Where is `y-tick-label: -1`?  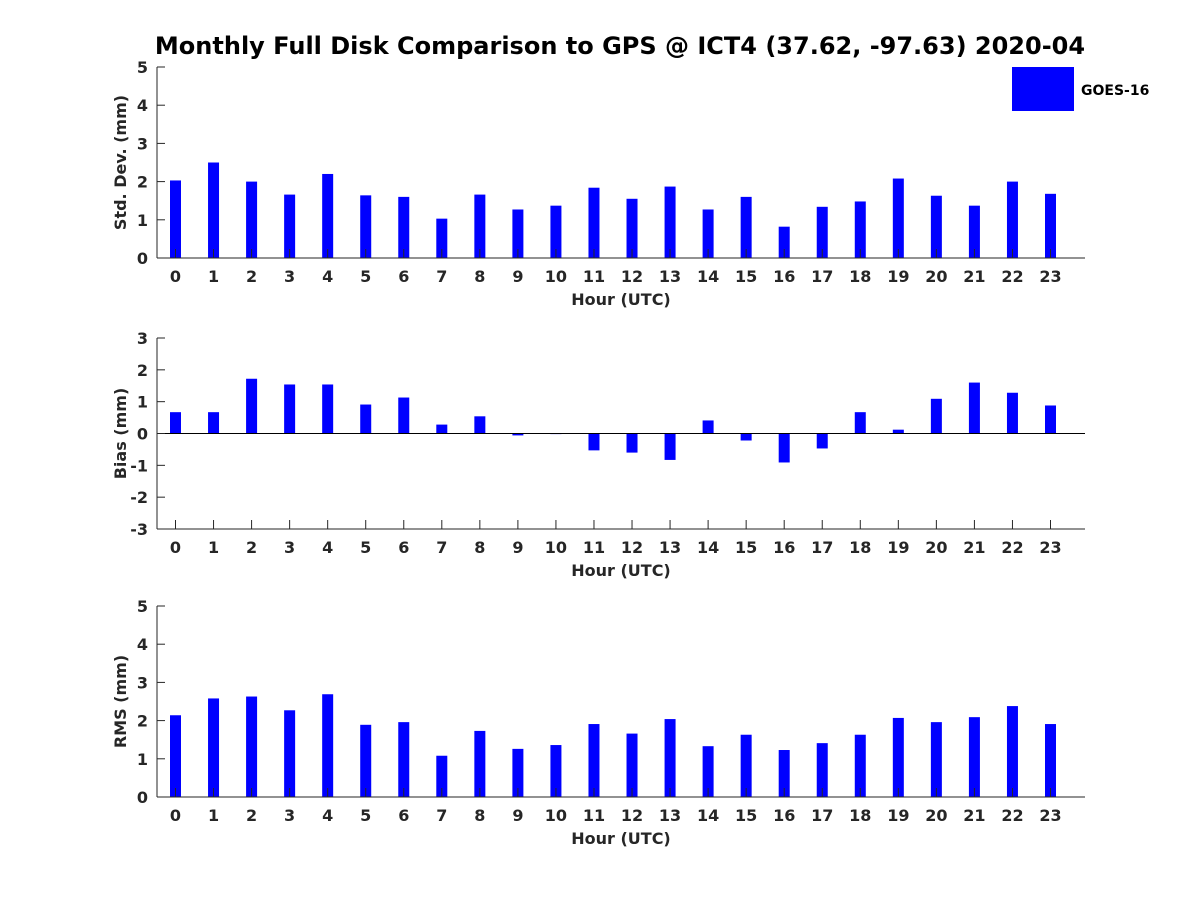 y-tick-label: -1 is located at coordinates (139, 465).